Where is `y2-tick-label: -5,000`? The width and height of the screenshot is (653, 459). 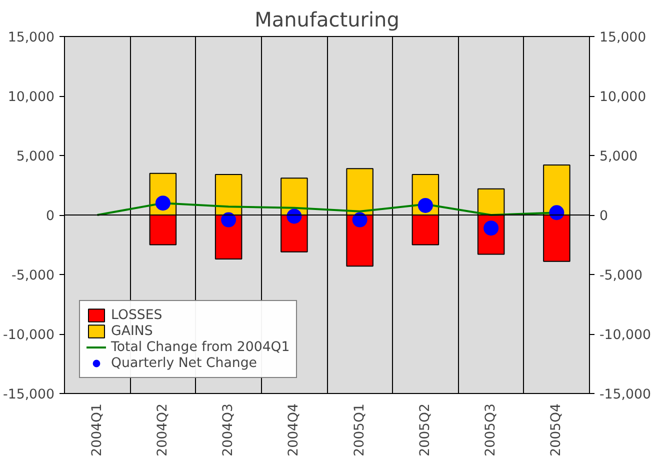
y2-tick-label: -5,000 is located at coordinates (621, 276).